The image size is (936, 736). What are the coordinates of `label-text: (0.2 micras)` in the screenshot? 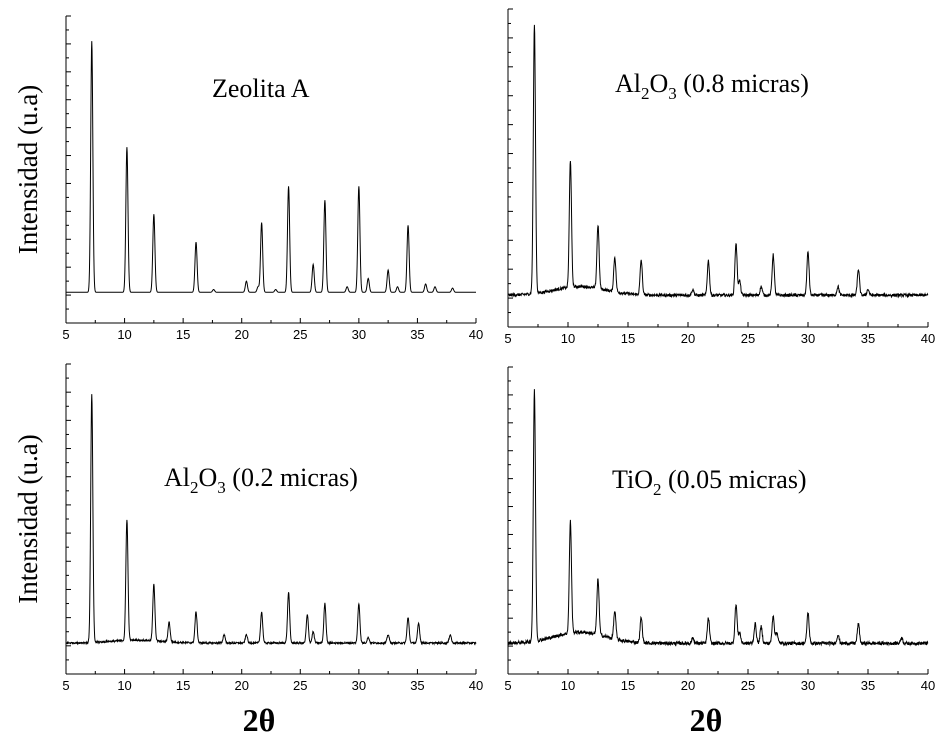 It's located at (292, 477).